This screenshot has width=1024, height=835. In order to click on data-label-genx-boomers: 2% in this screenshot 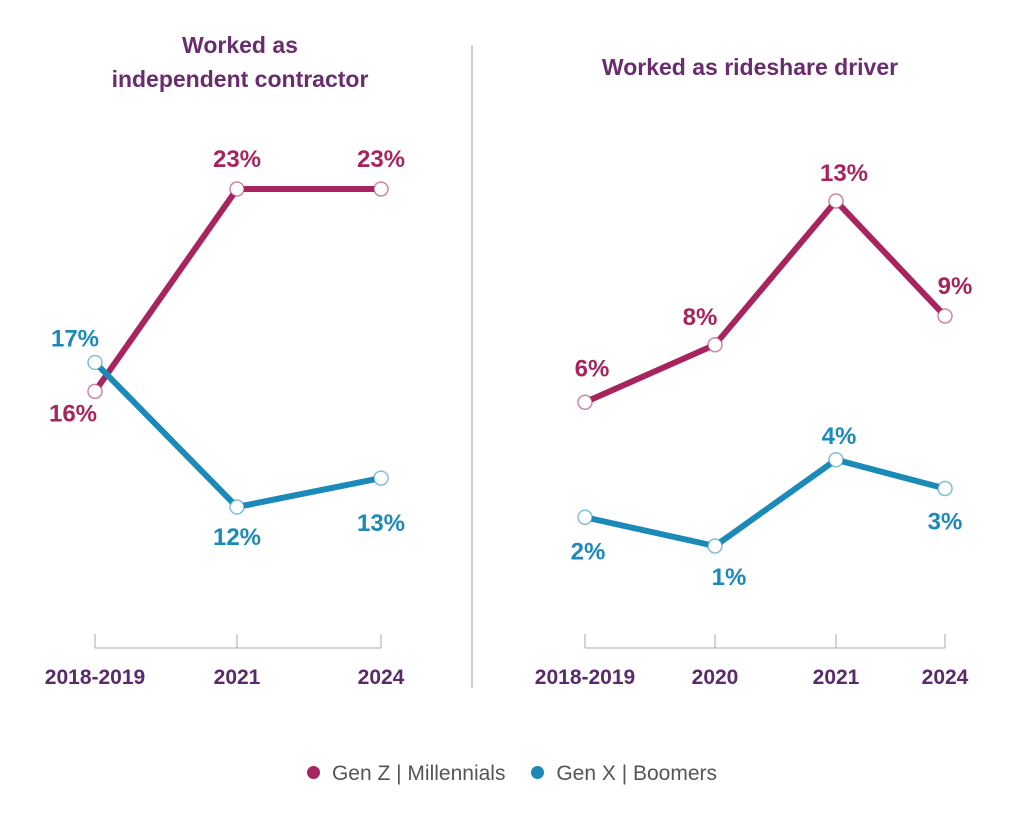, I will do `click(588, 551)`.